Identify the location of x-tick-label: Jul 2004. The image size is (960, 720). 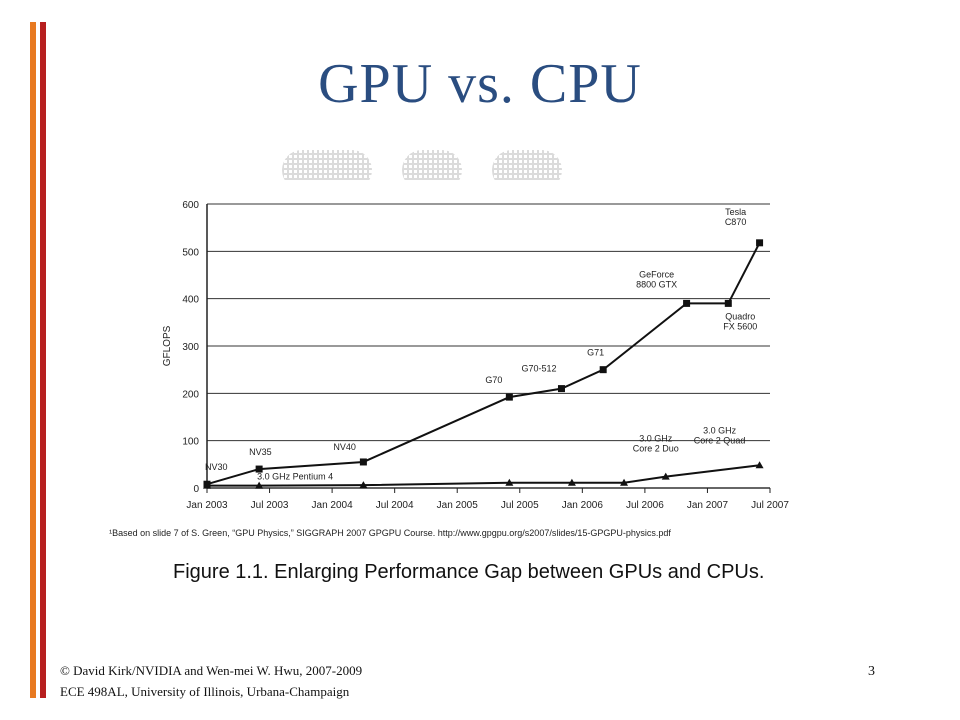
(395, 505).